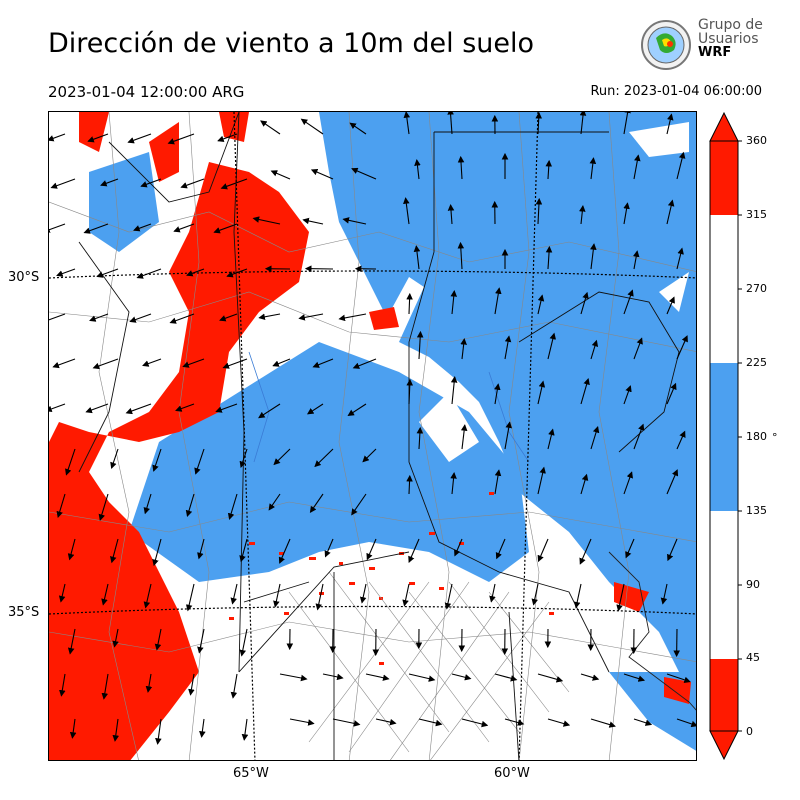 This screenshot has width=800, height=800. I want to click on colorbar-tick-45: 45, so click(753, 657).